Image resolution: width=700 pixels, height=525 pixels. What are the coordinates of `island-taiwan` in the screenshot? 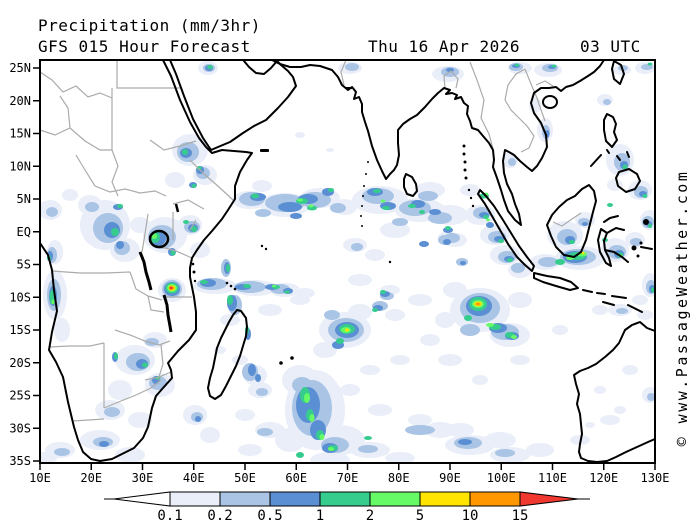 It's located at (618, 72).